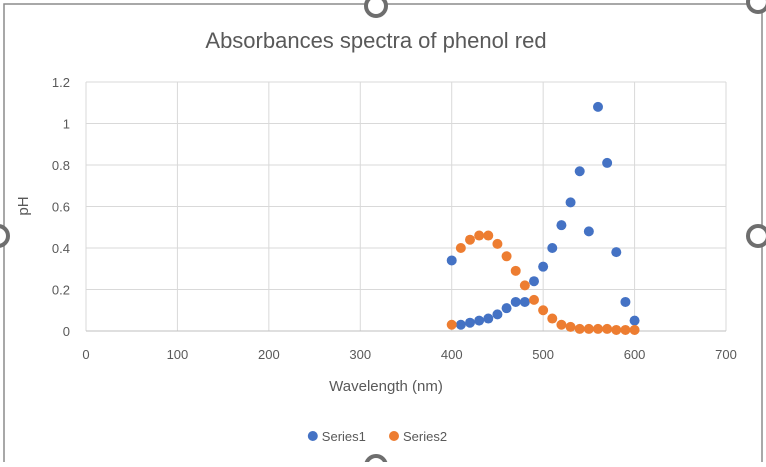 The width and height of the screenshot is (766, 467). Describe the element at coordinates (543, 354) in the screenshot. I see `x-tick-label: 500` at that location.